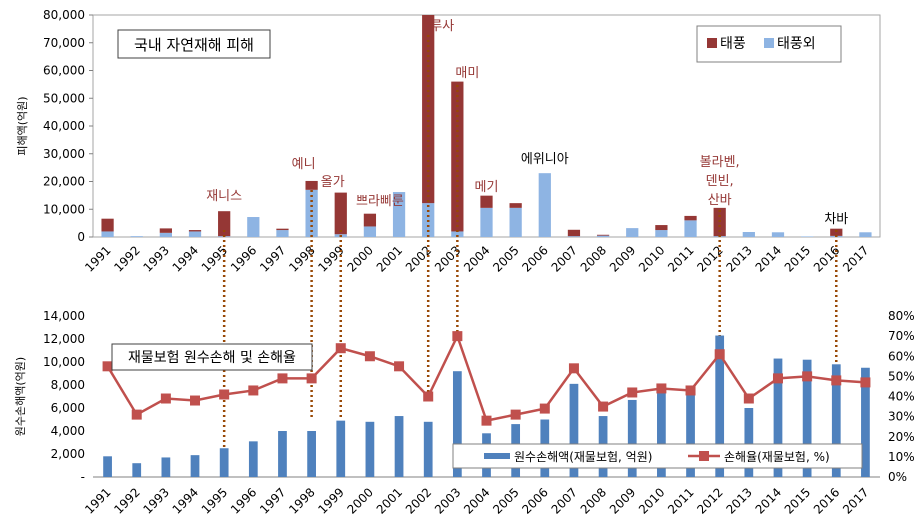 The image size is (920, 529). Describe the element at coordinates (399, 446) in the screenshot. I see `bottom-bar-2001` at that location.